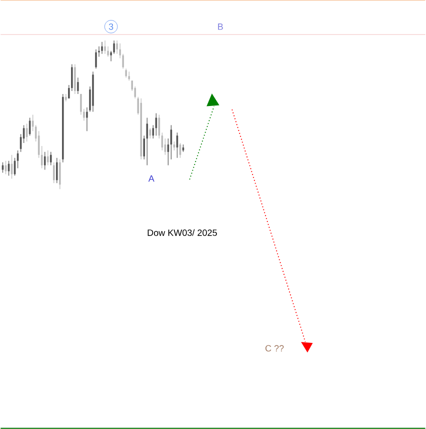 The image size is (426, 429). I want to click on text: Dow KW03/ 2025, so click(182, 232).